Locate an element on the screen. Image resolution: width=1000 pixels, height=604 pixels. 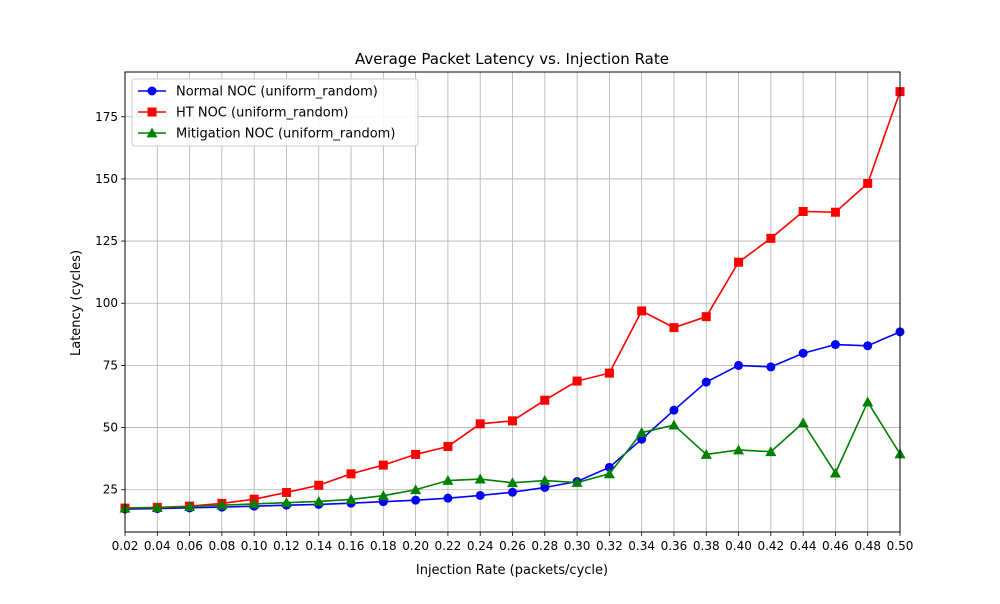
legend-label: HT NOC (uniform_random) is located at coordinates (262, 113).